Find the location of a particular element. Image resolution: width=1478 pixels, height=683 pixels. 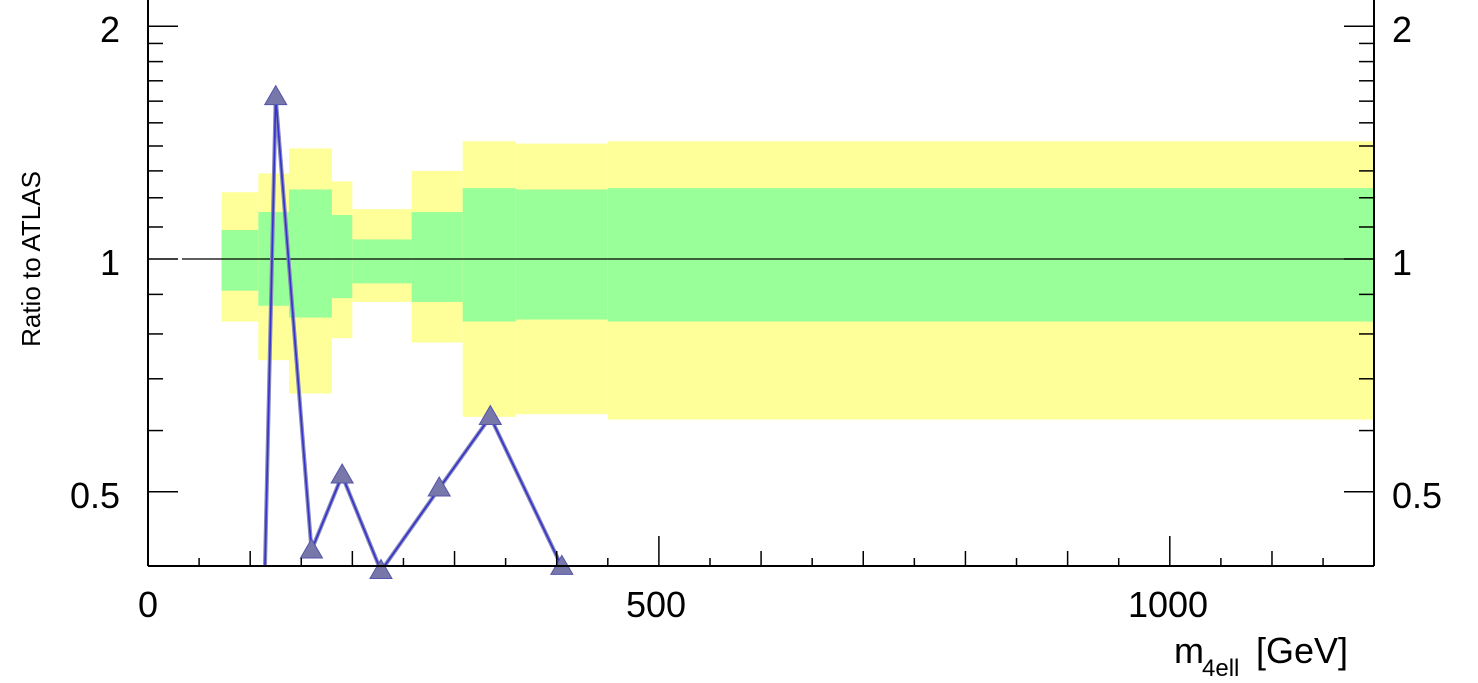

y-tick-label-right-1: 1 is located at coordinates (1402, 262).